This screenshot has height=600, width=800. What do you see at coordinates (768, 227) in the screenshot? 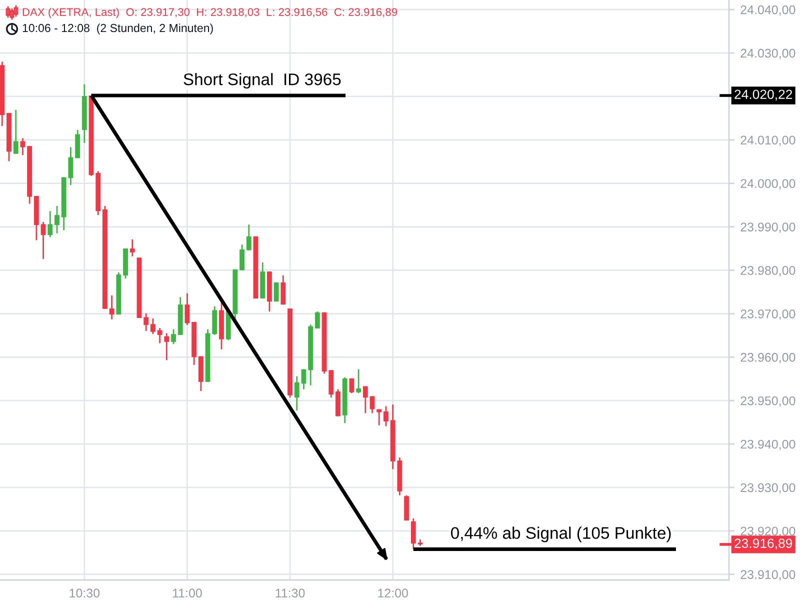
I see `y-tick-label: 23.990,00` at bounding box center [768, 227].